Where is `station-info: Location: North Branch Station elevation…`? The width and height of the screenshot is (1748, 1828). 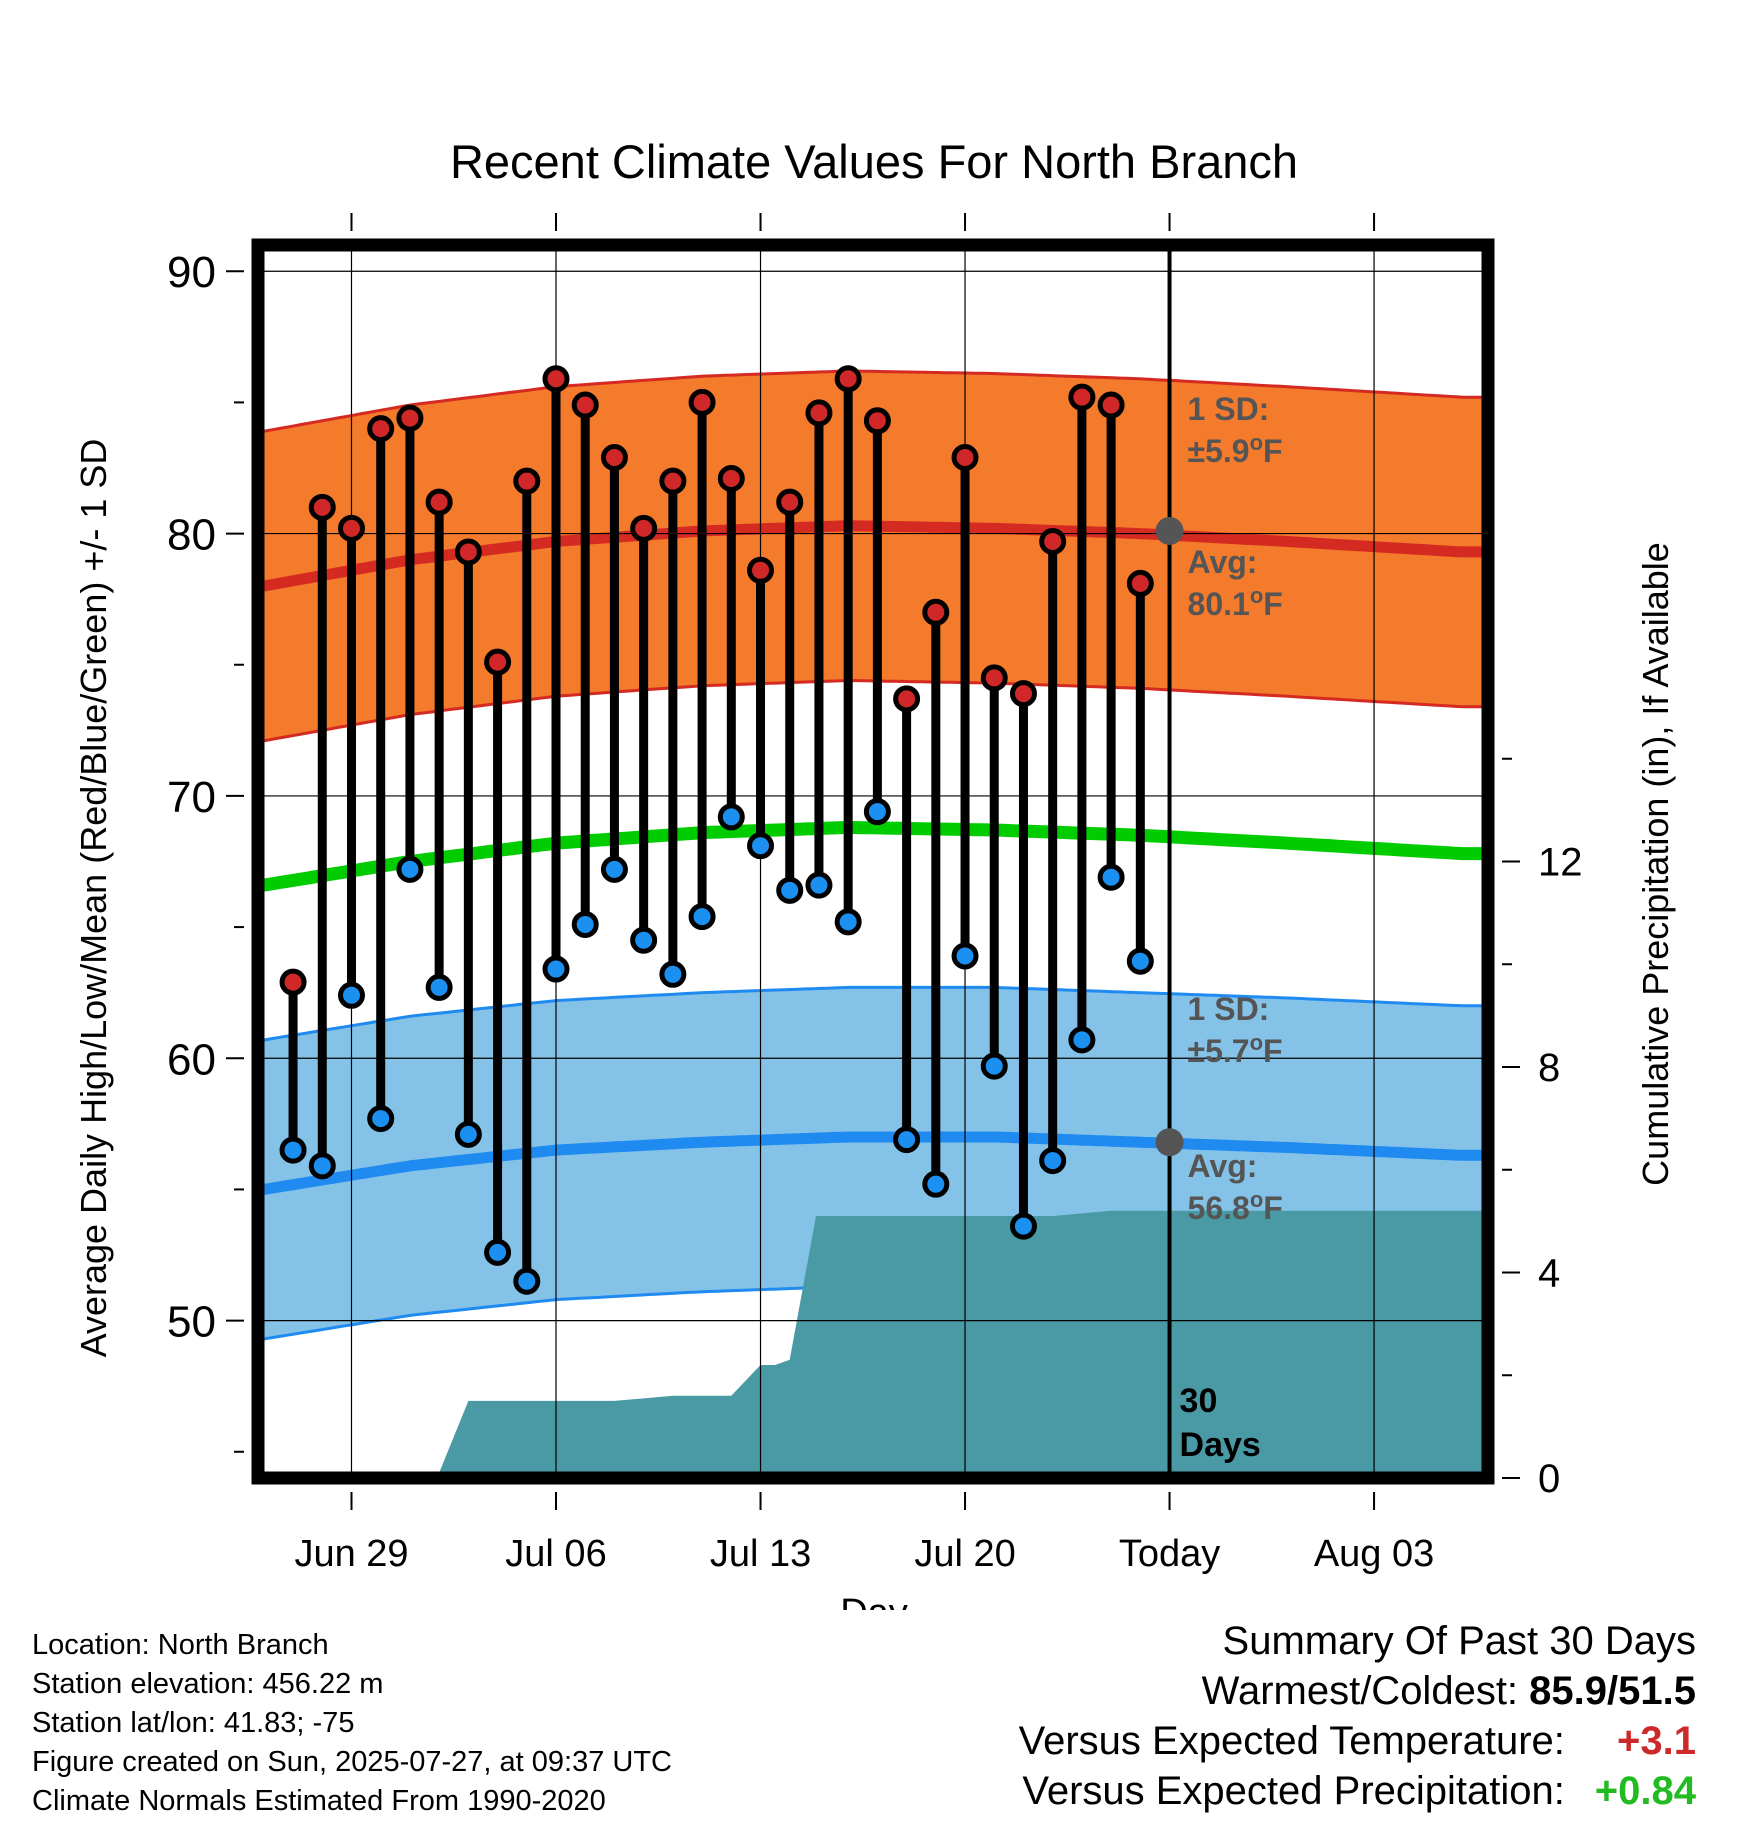
station-info: Location: North Branch Station elevation… is located at coordinates (352, 1723).